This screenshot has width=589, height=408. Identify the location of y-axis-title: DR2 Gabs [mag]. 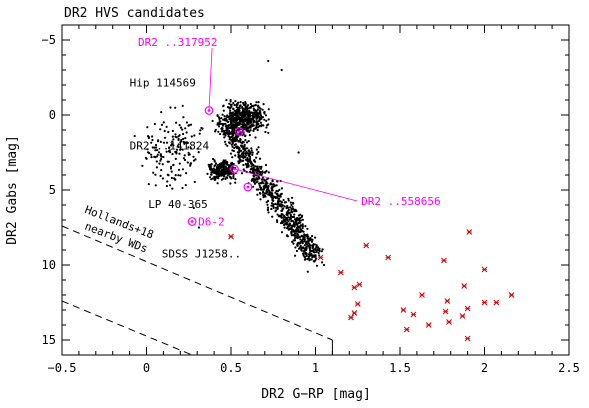
(12, 190).